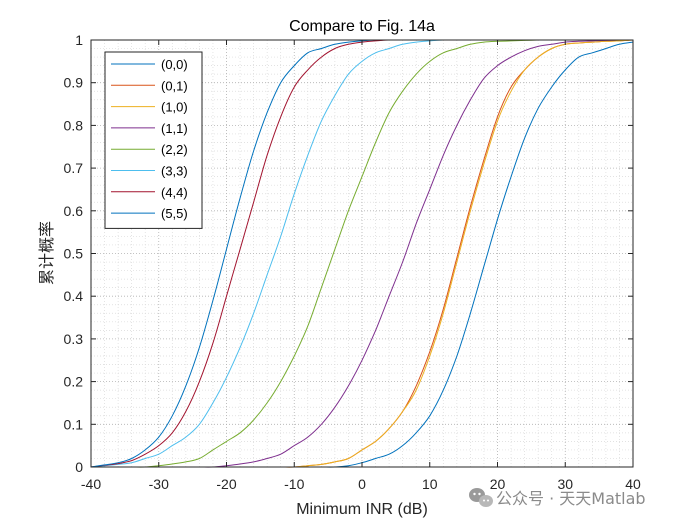  I want to click on y-tick-label: 0.3, so click(74, 339).